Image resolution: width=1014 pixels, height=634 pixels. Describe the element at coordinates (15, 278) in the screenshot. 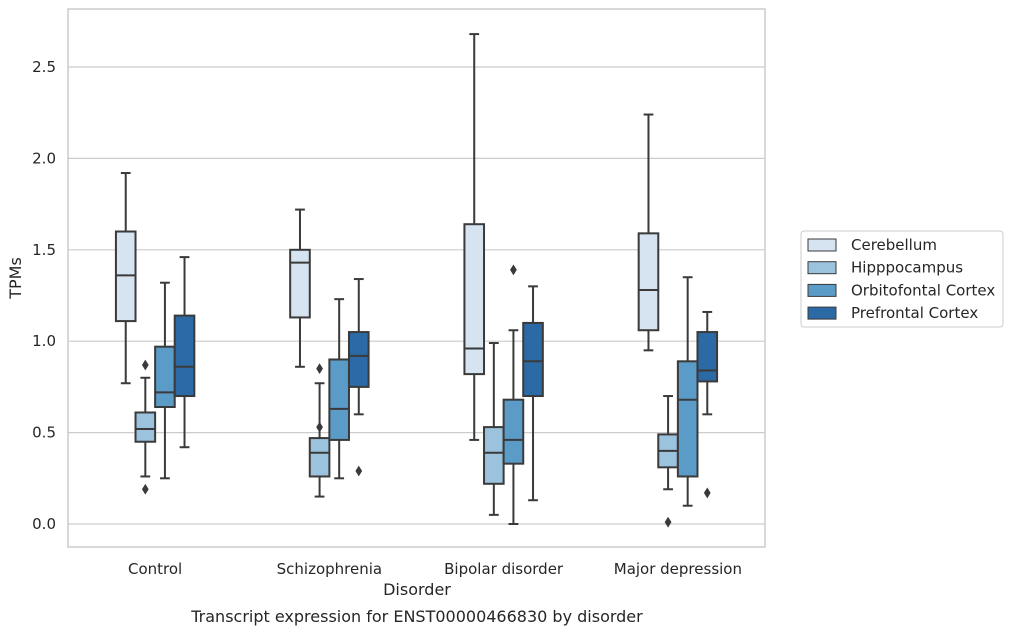

I see `y-axis-label: TPMs` at that location.